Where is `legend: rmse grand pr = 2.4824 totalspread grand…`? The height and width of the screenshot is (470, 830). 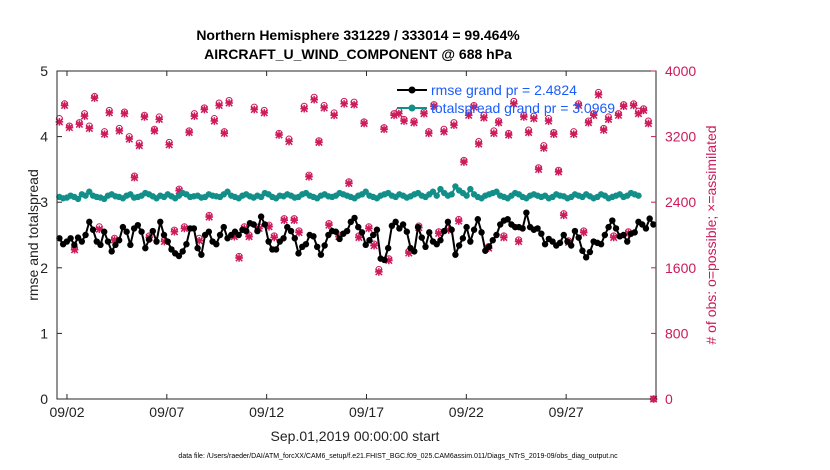 legend: rmse grand pr = 2.4824 totalspread grand… is located at coordinates (506, 99).